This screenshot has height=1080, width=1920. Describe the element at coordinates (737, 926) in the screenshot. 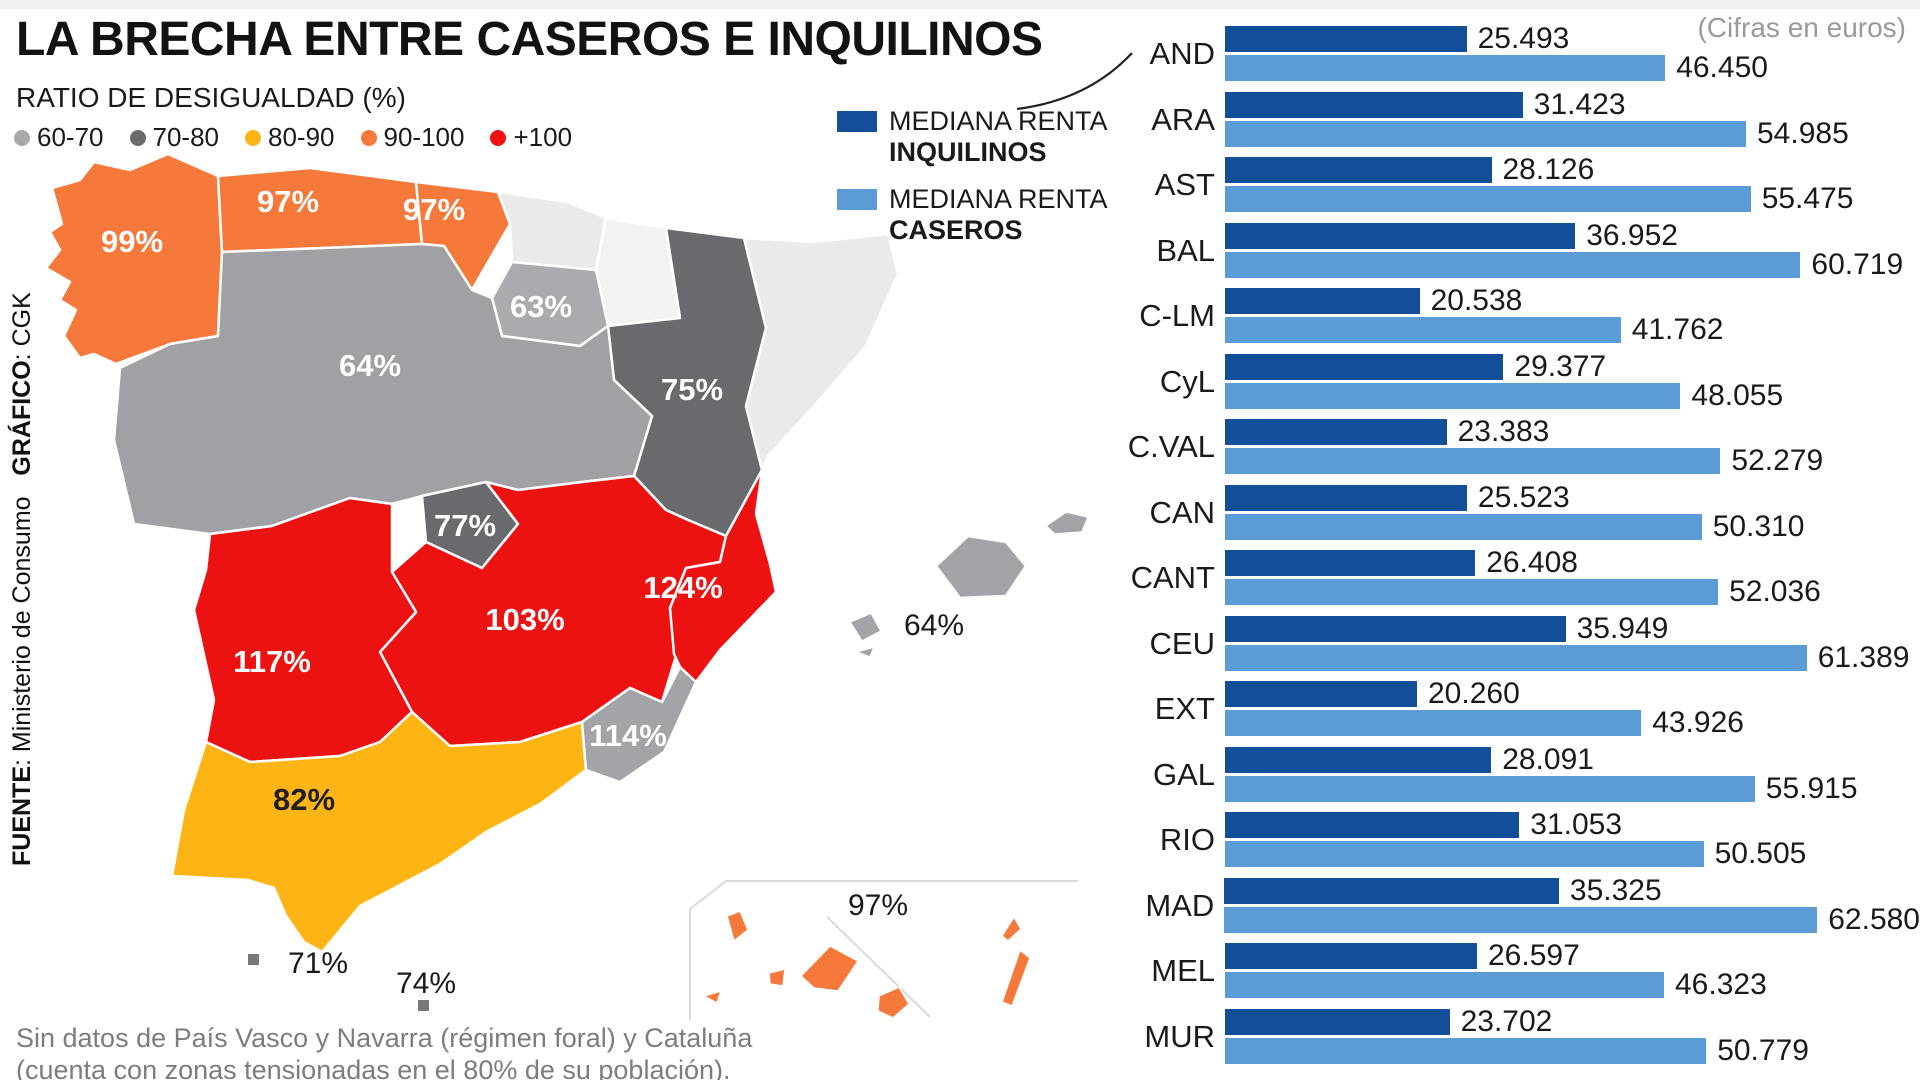

I see `island-la-palma` at that location.